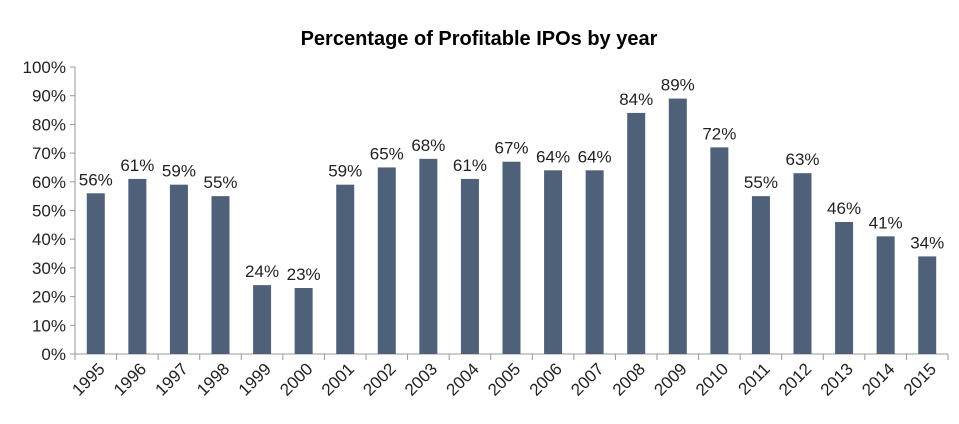  What do you see at coordinates (463, 379) in the screenshot?
I see `x-tick-label-2004: 2004` at bounding box center [463, 379].